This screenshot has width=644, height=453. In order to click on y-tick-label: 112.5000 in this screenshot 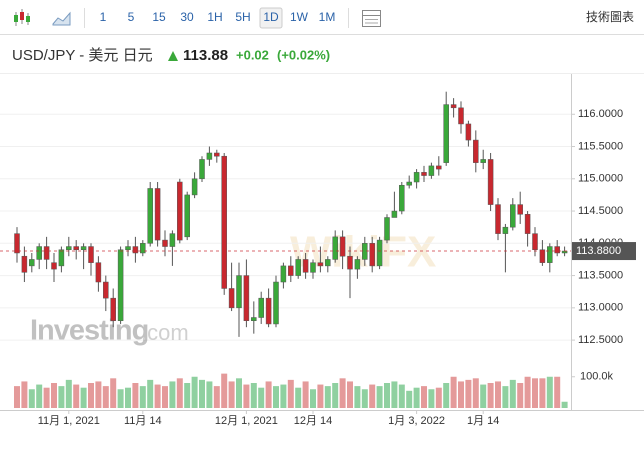, I will do `click(600, 340)`.